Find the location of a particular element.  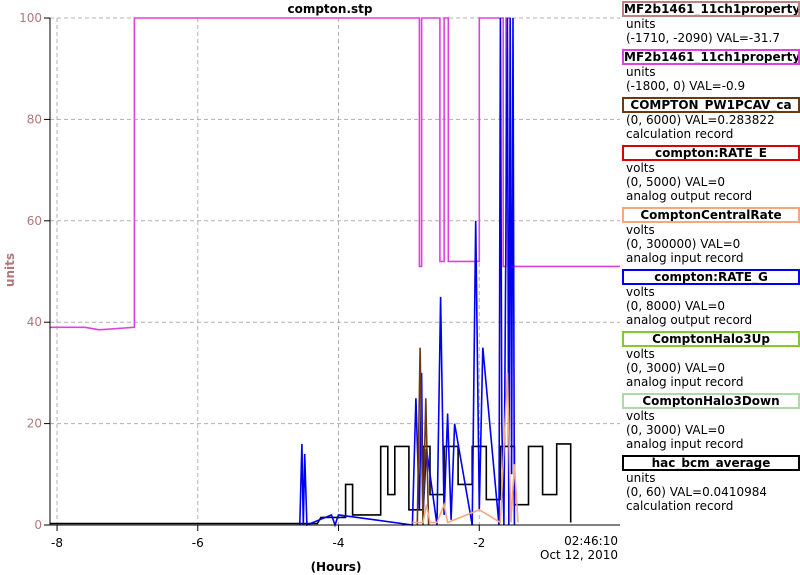

legend-detail: (0, 8000) VAL=0 is located at coordinates (676, 306).